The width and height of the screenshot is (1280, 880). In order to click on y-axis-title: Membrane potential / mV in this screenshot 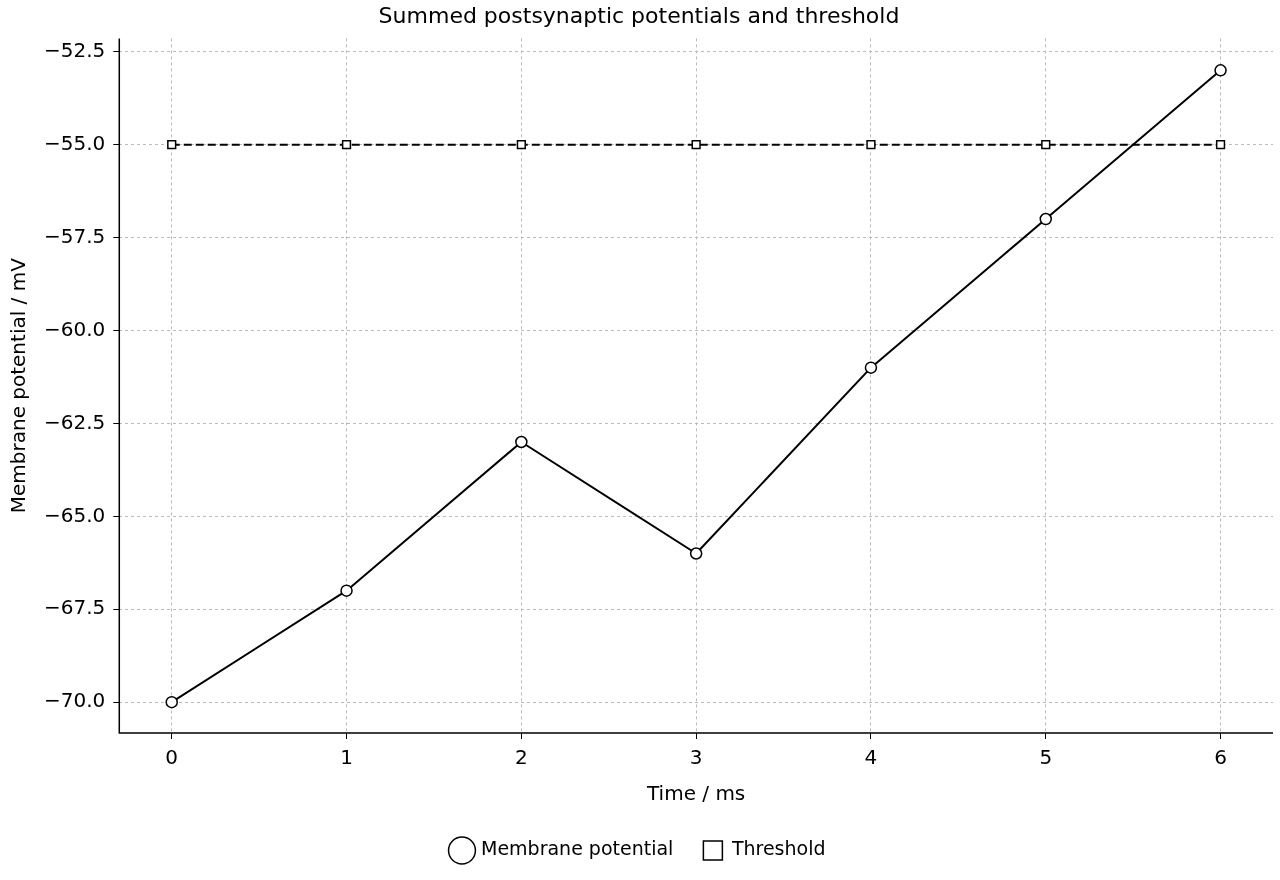, I will do `click(18, 385)`.